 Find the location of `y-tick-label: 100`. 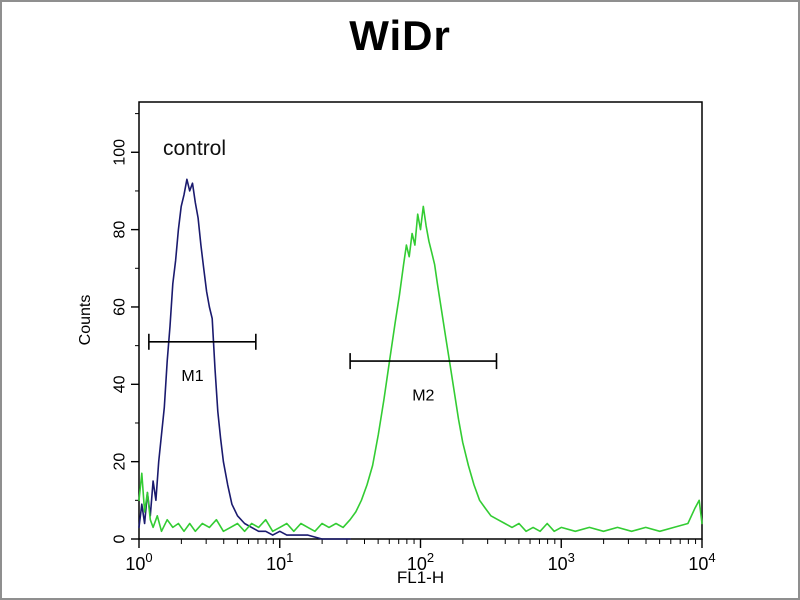

y-tick-label: 100 is located at coordinates (120, 152).